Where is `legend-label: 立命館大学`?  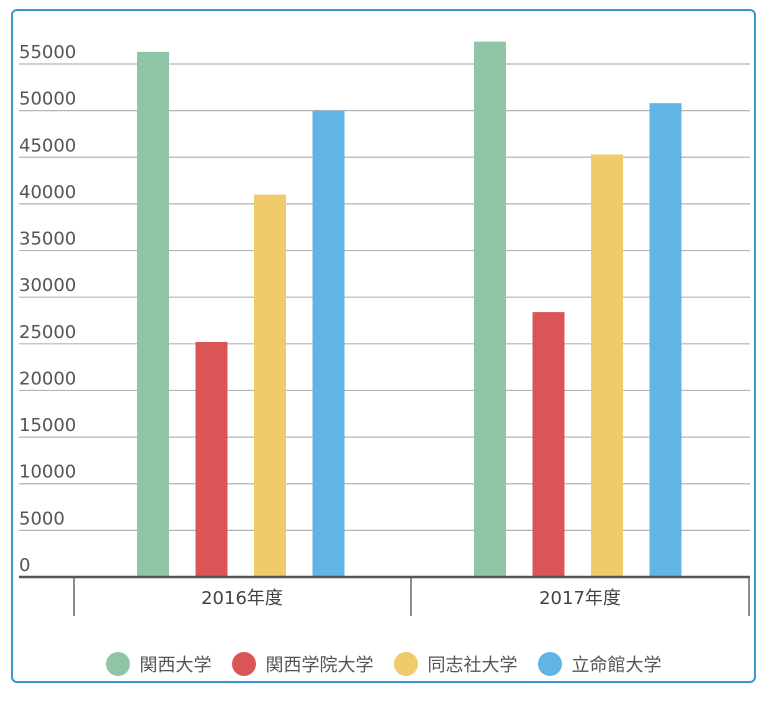 legend-label: 立命館大学 is located at coordinates (616, 665).